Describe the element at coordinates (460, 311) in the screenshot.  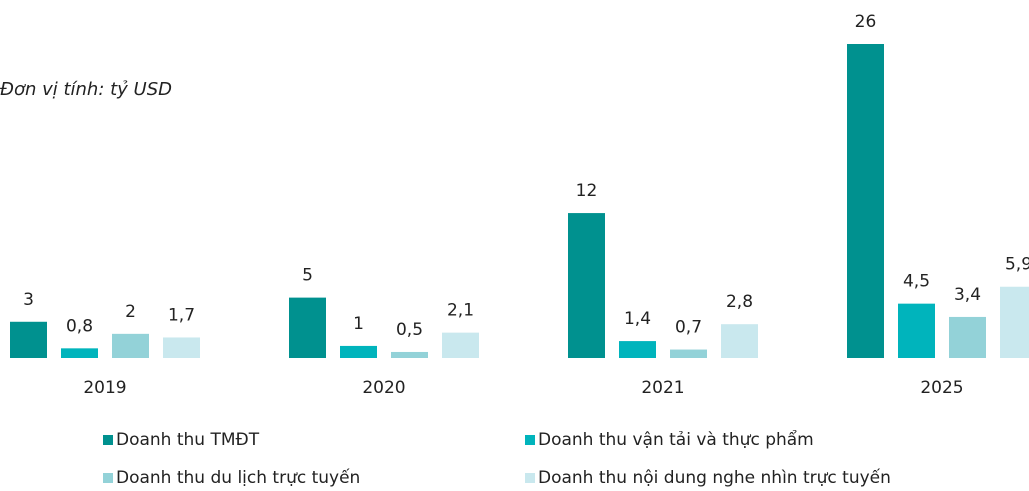
I see `value-label: 2,1` at that location.